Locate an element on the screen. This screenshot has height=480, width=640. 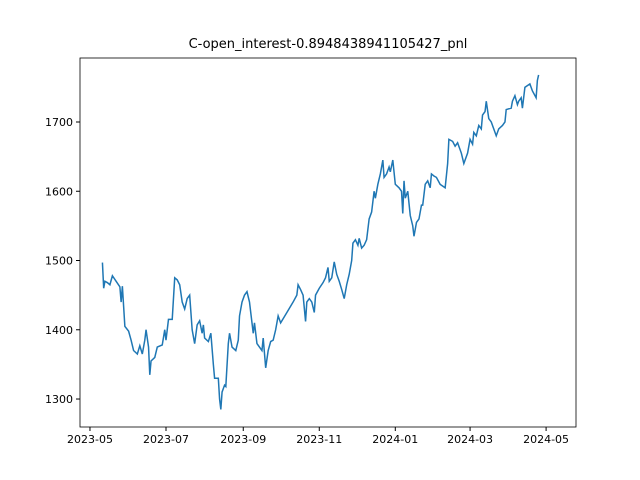
chart-title: C-open_interest-0.8948438941105427_pnl is located at coordinates (328, 44).